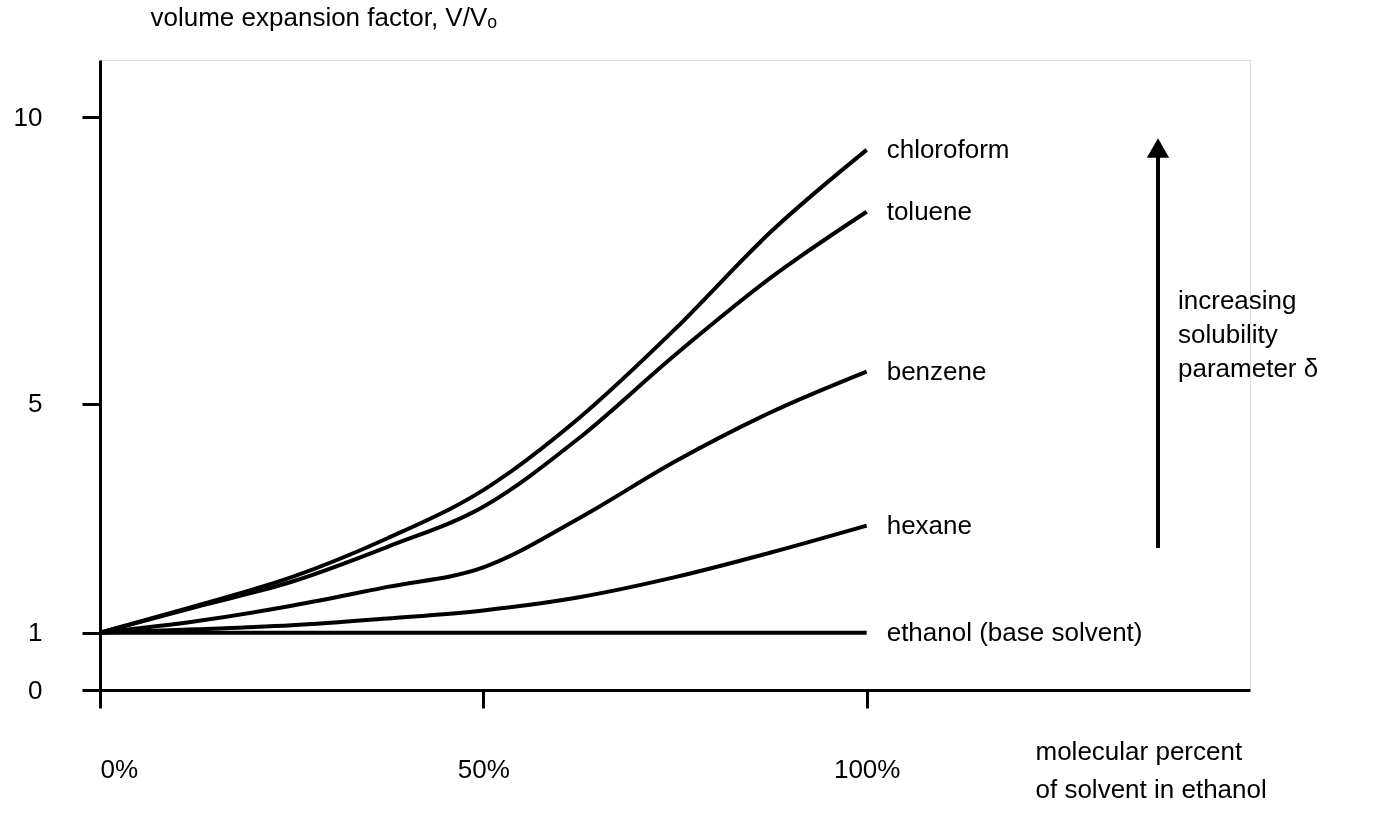 This screenshot has height=821, width=1385. What do you see at coordinates (483, 768) in the screenshot?
I see `x-tick-label: 50%` at bounding box center [483, 768].